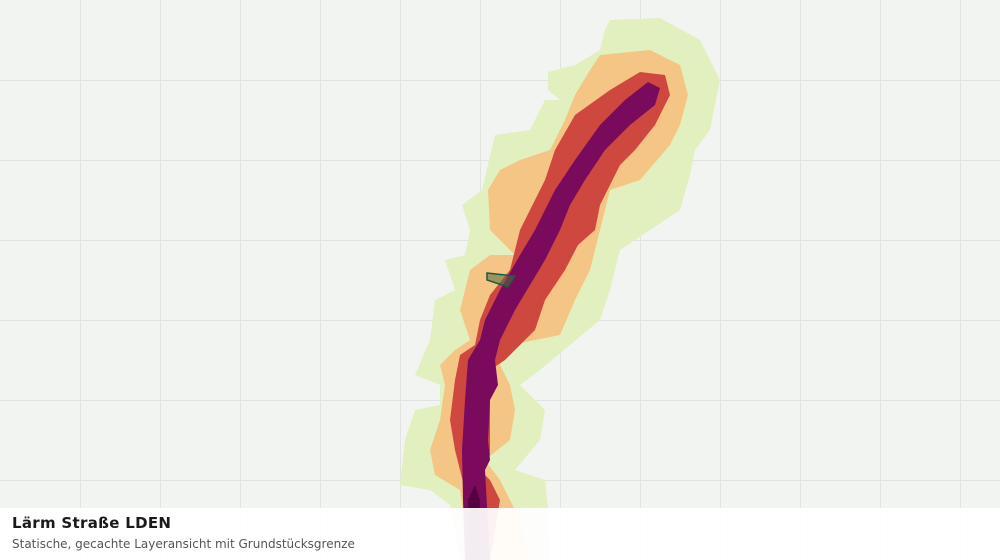 The width and height of the screenshot is (1000, 560). What do you see at coordinates (92, 523) in the screenshot?
I see `layer-title: Lärm Straße LDEN` at bounding box center [92, 523].